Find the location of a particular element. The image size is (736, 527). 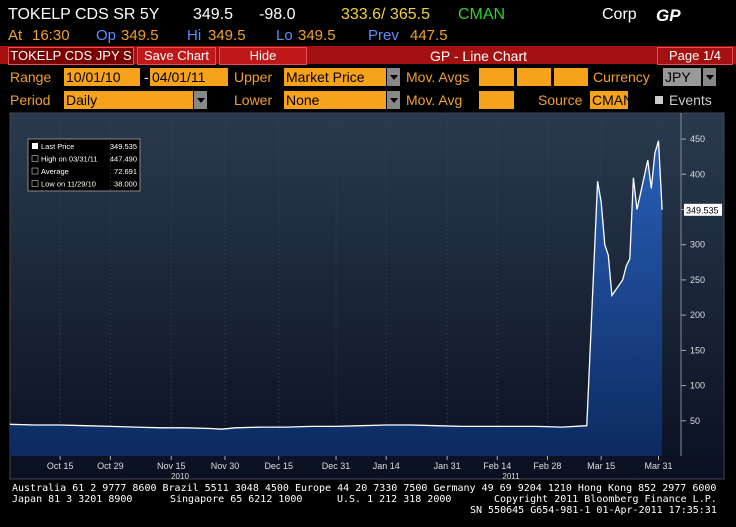

footer-line: Copyright 2011 Bloomberg Finance L.P. is located at coordinates (605, 499).